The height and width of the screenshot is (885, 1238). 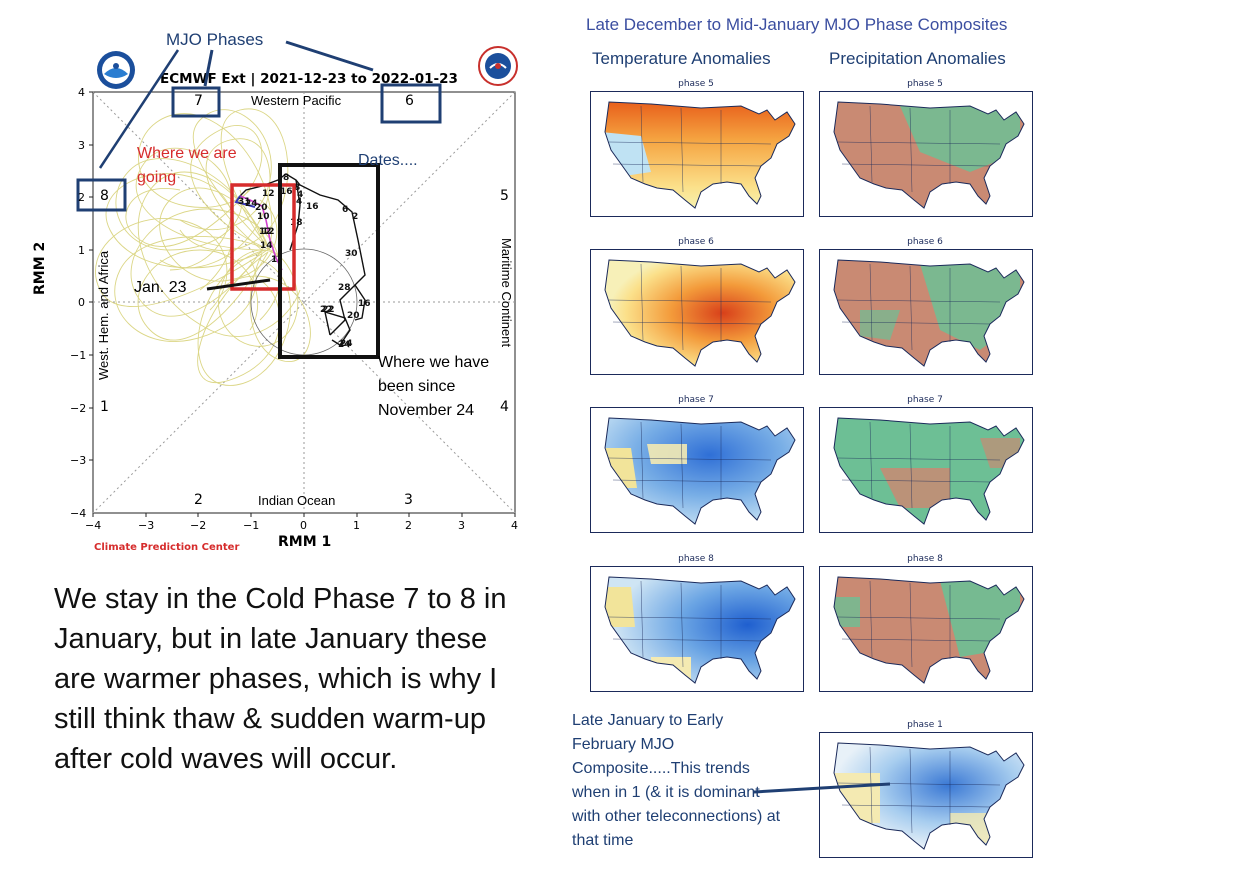 I want to click on y-tick: −1, so click(x=78, y=355).